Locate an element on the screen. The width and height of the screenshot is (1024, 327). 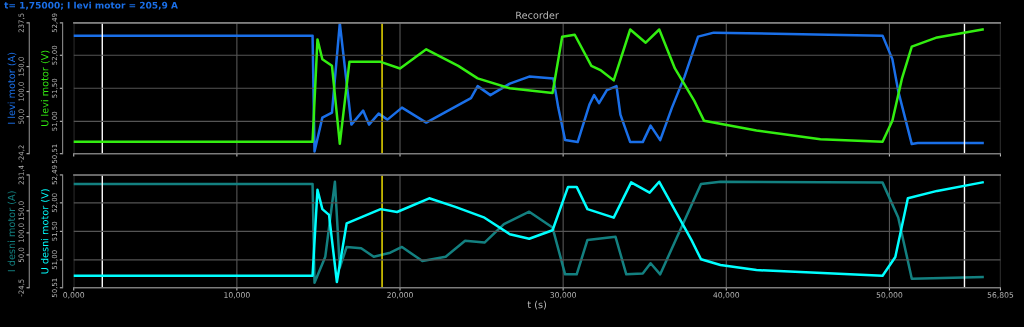
y-axis-title: I levi motor (A) is located at coordinates (12, 88).